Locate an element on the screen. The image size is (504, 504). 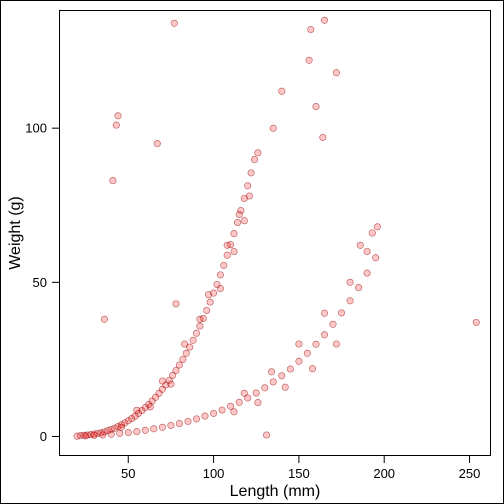
y-tick-label: 50 is located at coordinates (40, 282).